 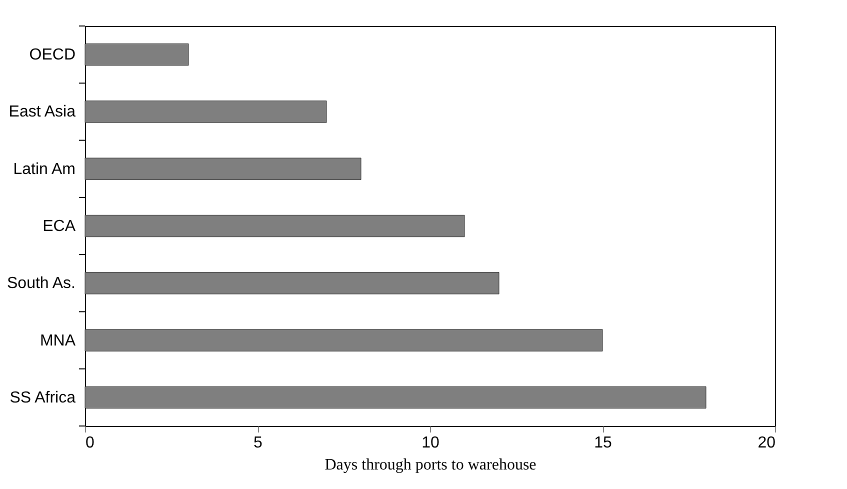 I want to click on y-tick-label: ECA, so click(x=59, y=226).